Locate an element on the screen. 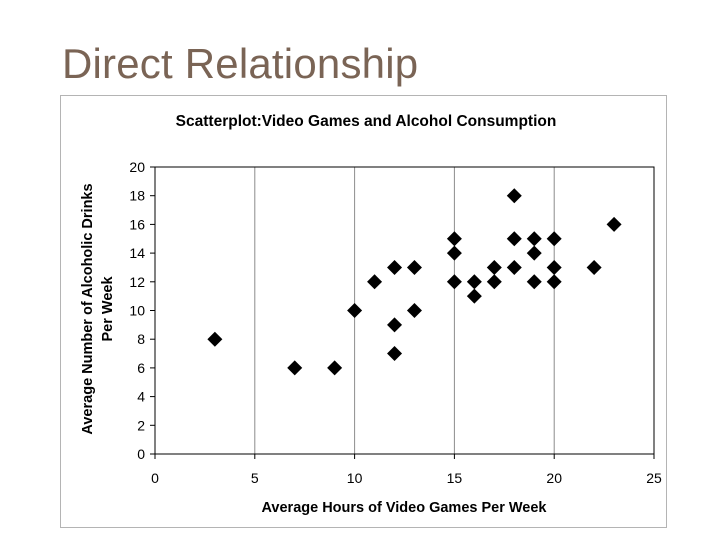 The width and height of the screenshot is (720, 540). y-tick-label: 4 is located at coordinates (141, 397).